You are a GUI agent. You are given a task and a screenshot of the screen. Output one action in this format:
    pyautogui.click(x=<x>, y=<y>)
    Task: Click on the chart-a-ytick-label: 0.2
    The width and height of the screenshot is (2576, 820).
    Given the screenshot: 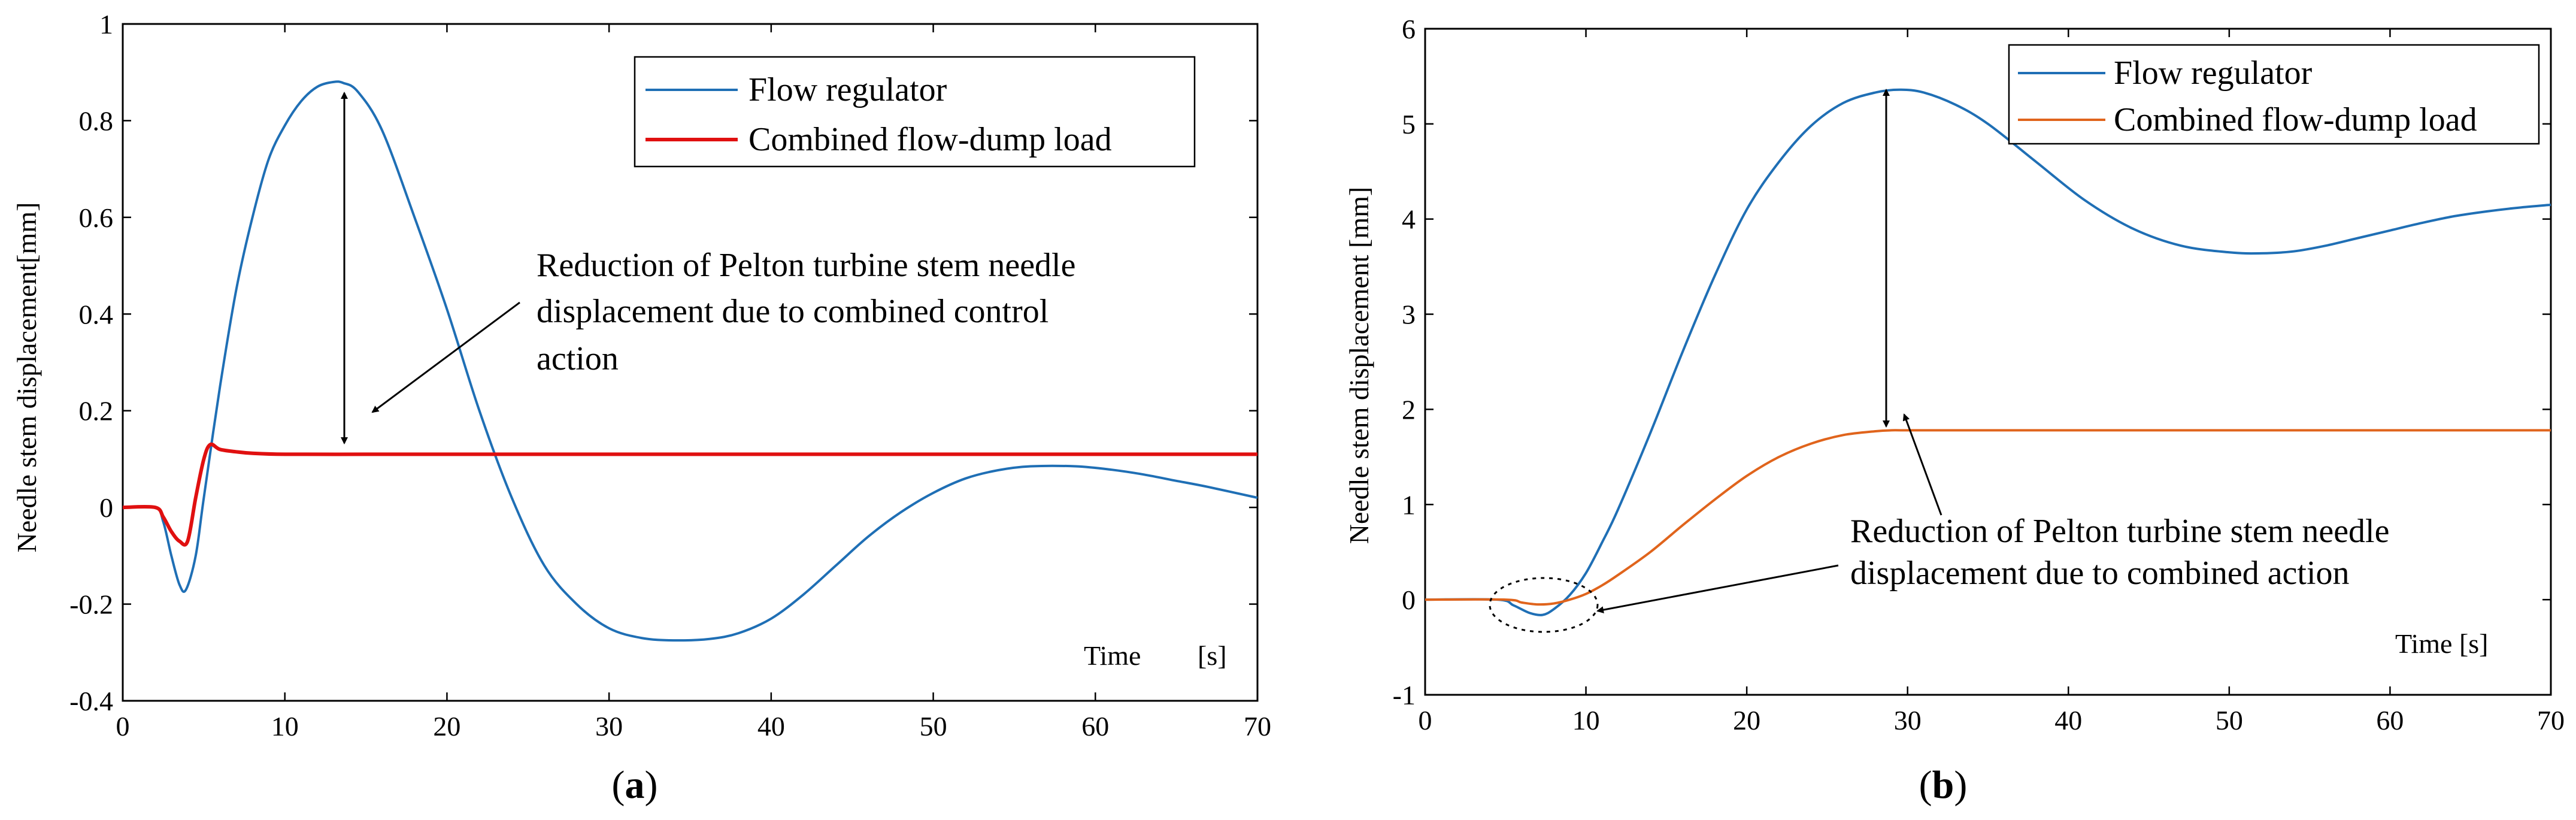 What is the action you would take?
    pyautogui.click(x=96, y=411)
    